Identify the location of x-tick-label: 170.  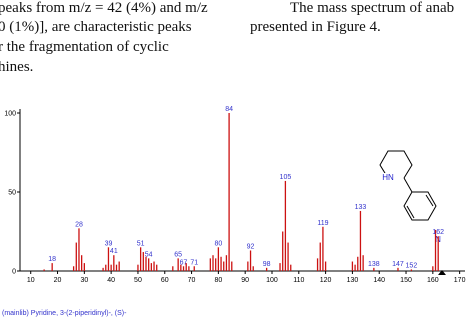
(460, 280).